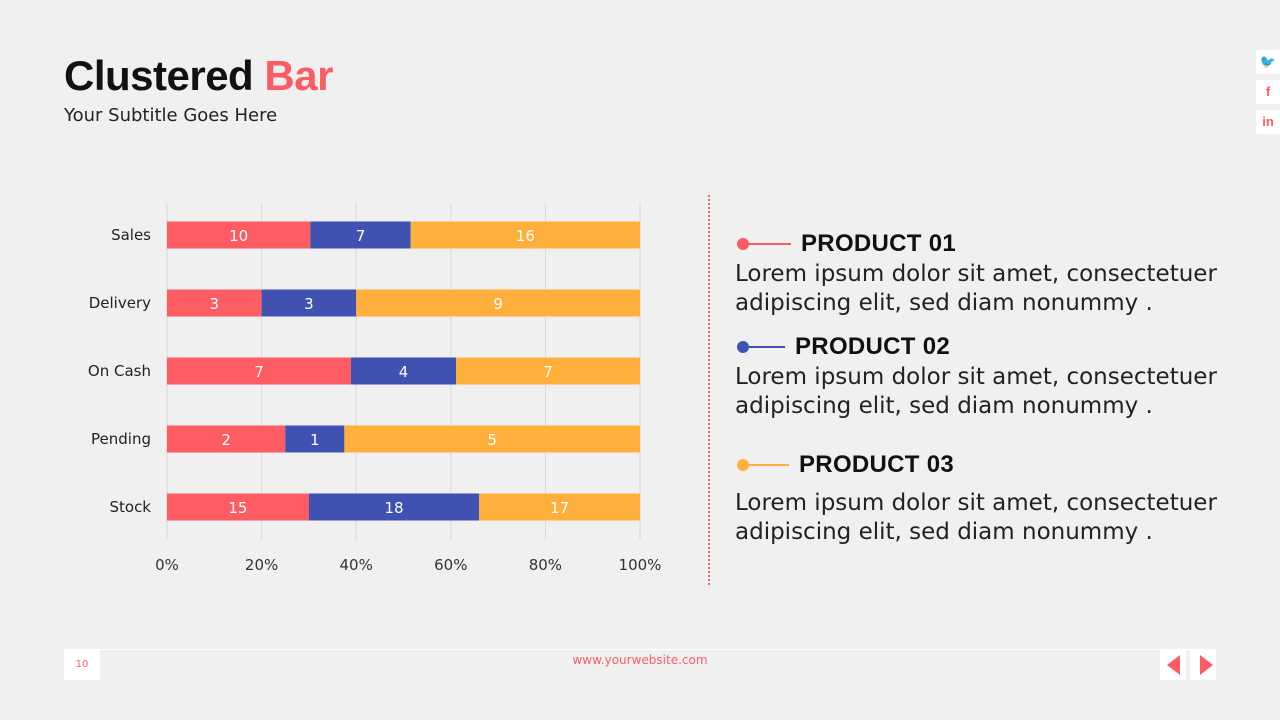 The width and height of the screenshot is (1280, 720). I want to click on data-label: 9, so click(498, 304).